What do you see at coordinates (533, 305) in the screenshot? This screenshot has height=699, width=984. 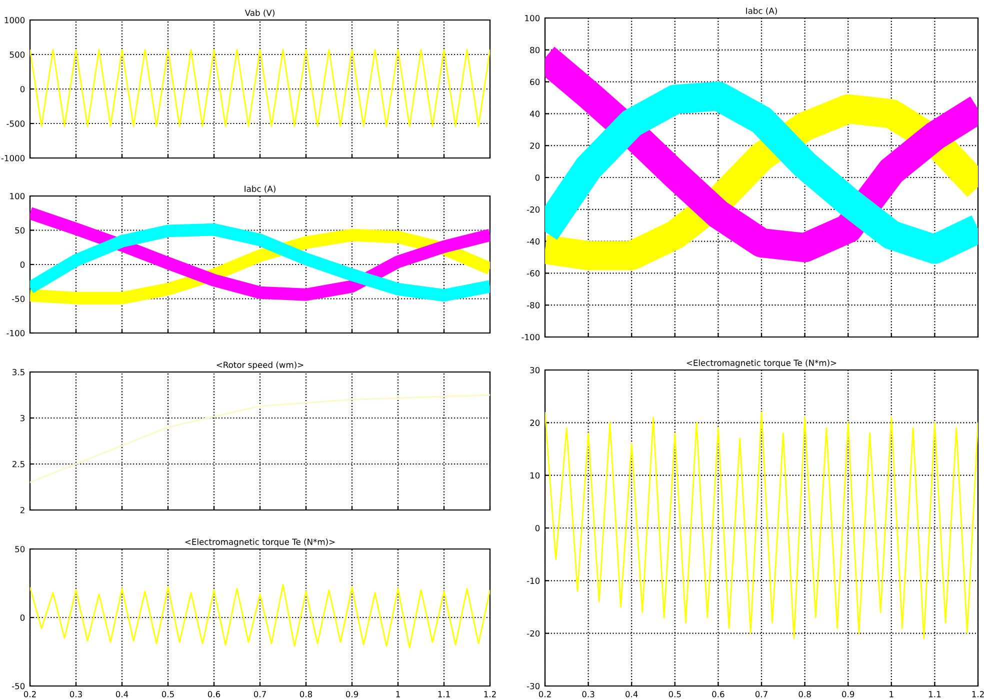 I see `y-tick-label: -80` at bounding box center [533, 305].